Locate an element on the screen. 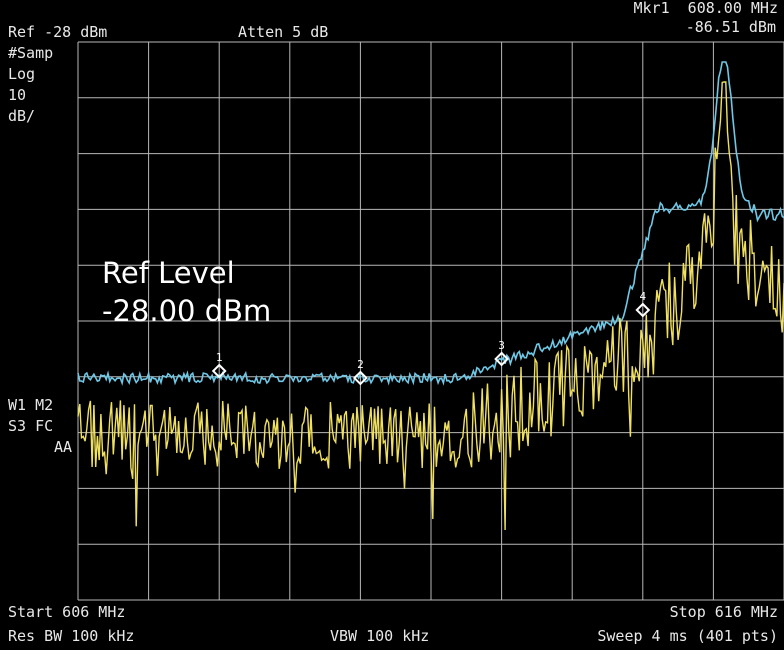 This screenshot has height=650, width=784. scale-type-label: Log is located at coordinates (22, 74).